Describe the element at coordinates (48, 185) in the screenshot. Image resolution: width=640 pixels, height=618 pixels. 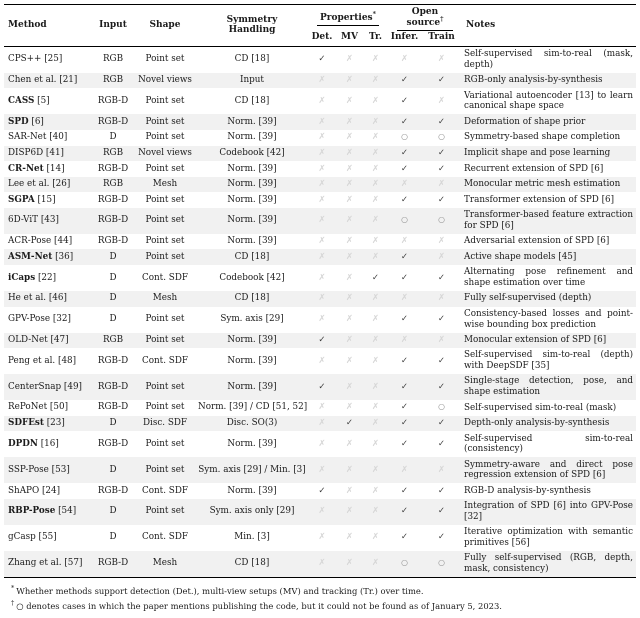
I see `method-cell: Lee et al. [26]` at that location.